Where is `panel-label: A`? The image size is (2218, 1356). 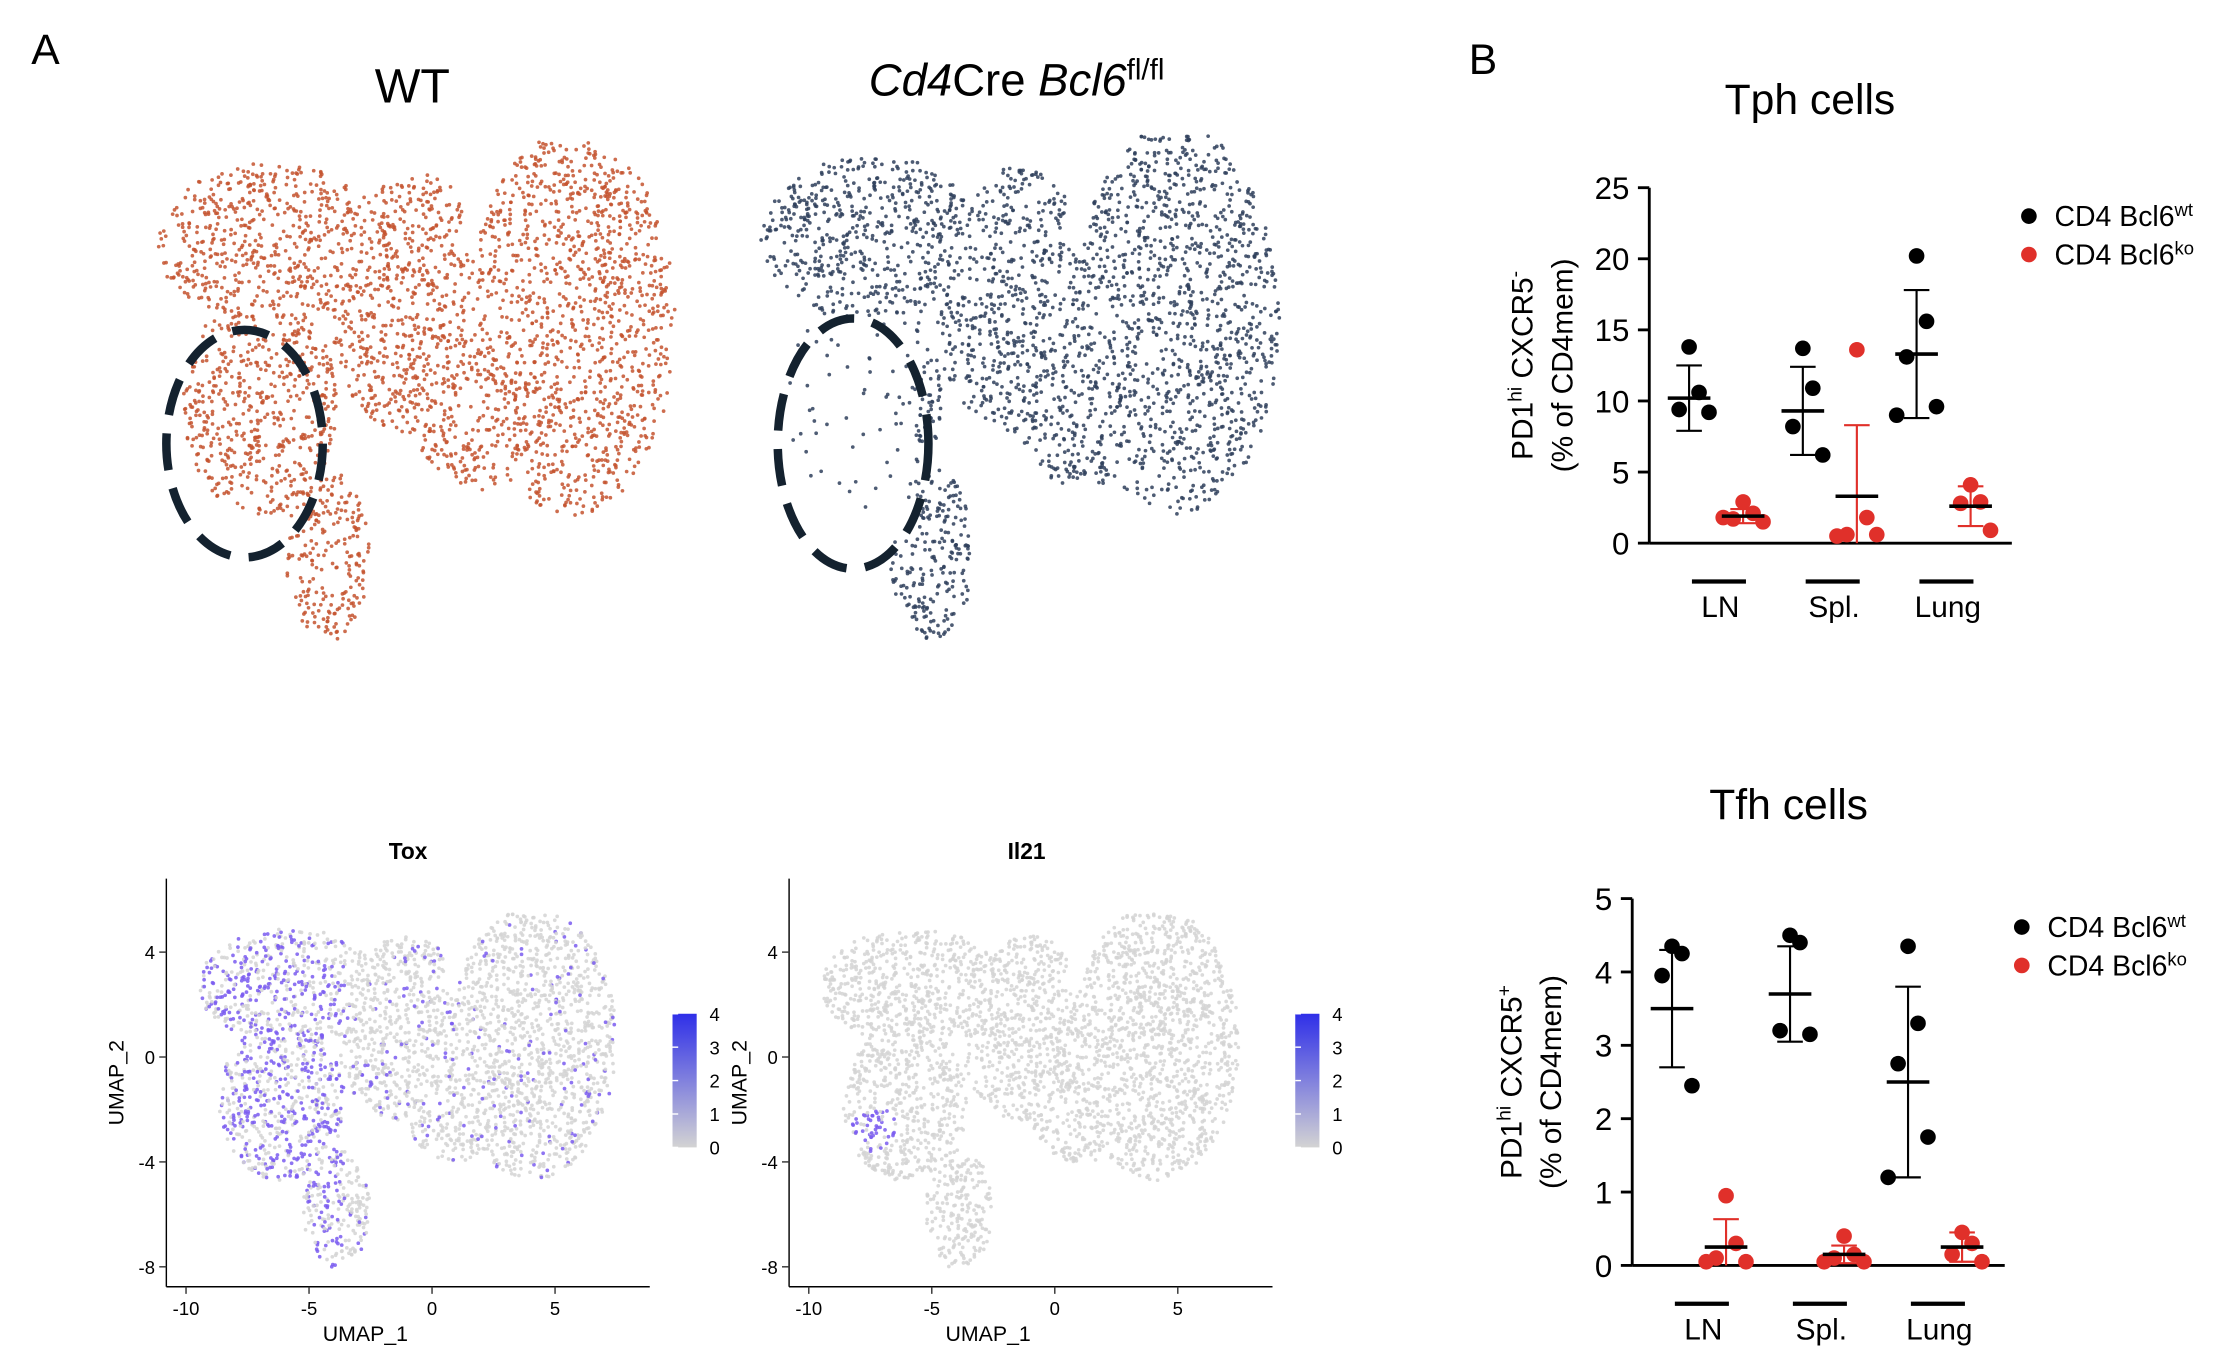 panel-label: A is located at coordinates (45, 50).